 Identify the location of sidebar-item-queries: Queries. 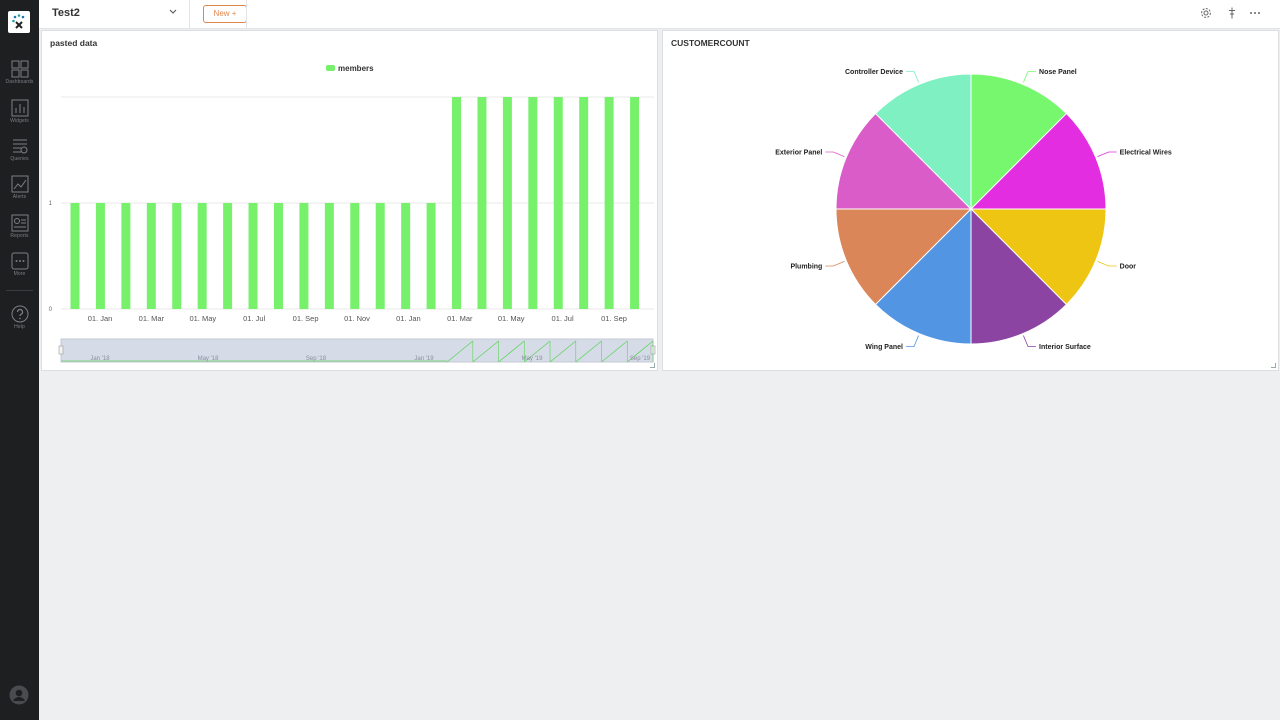
(19, 149).